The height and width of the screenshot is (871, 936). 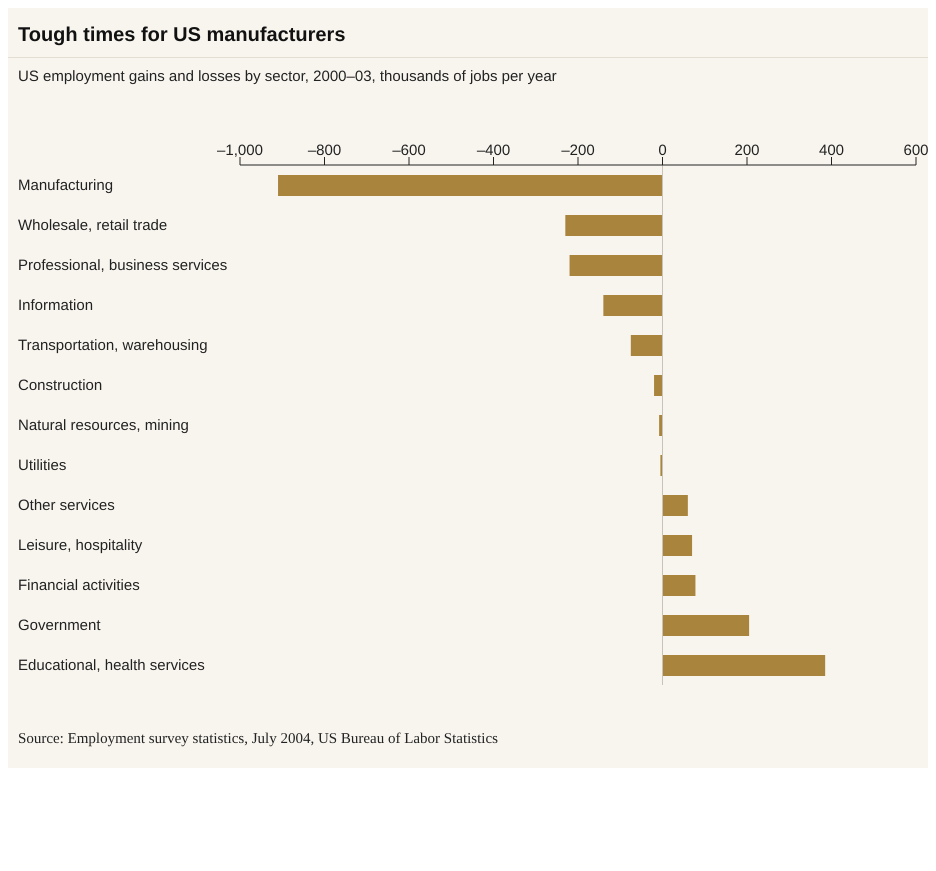 What do you see at coordinates (66, 505) in the screenshot?
I see `y-tick-label: Other services` at bounding box center [66, 505].